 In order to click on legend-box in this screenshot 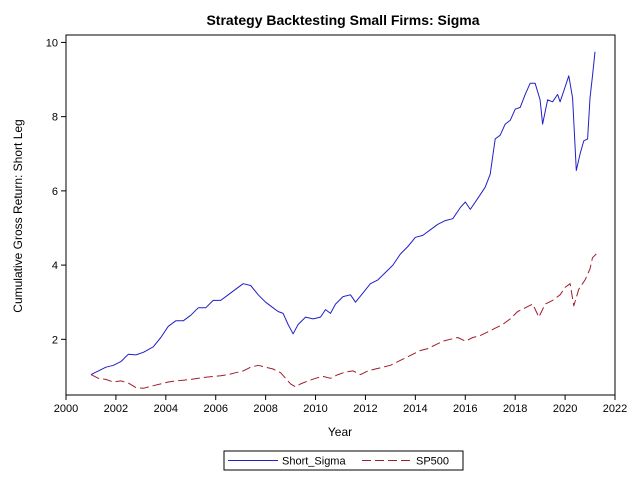, I will do `click(343, 460)`.